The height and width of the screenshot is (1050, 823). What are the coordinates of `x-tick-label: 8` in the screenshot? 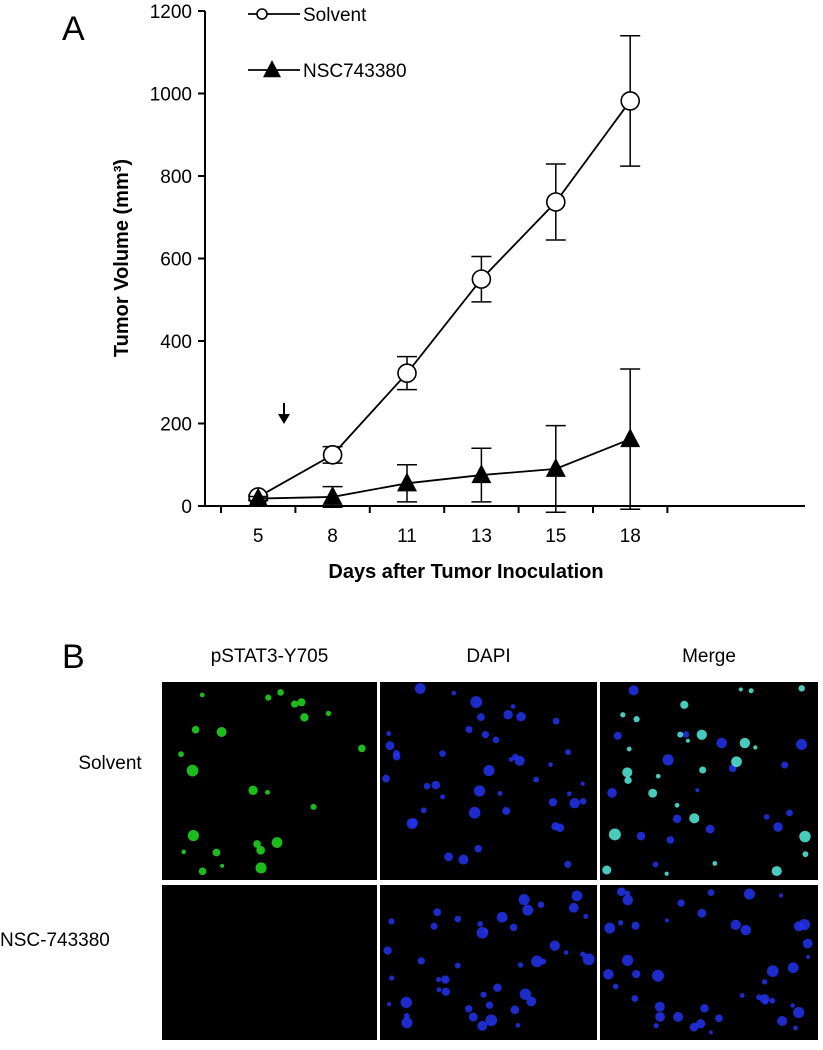 It's located at (332, 536).